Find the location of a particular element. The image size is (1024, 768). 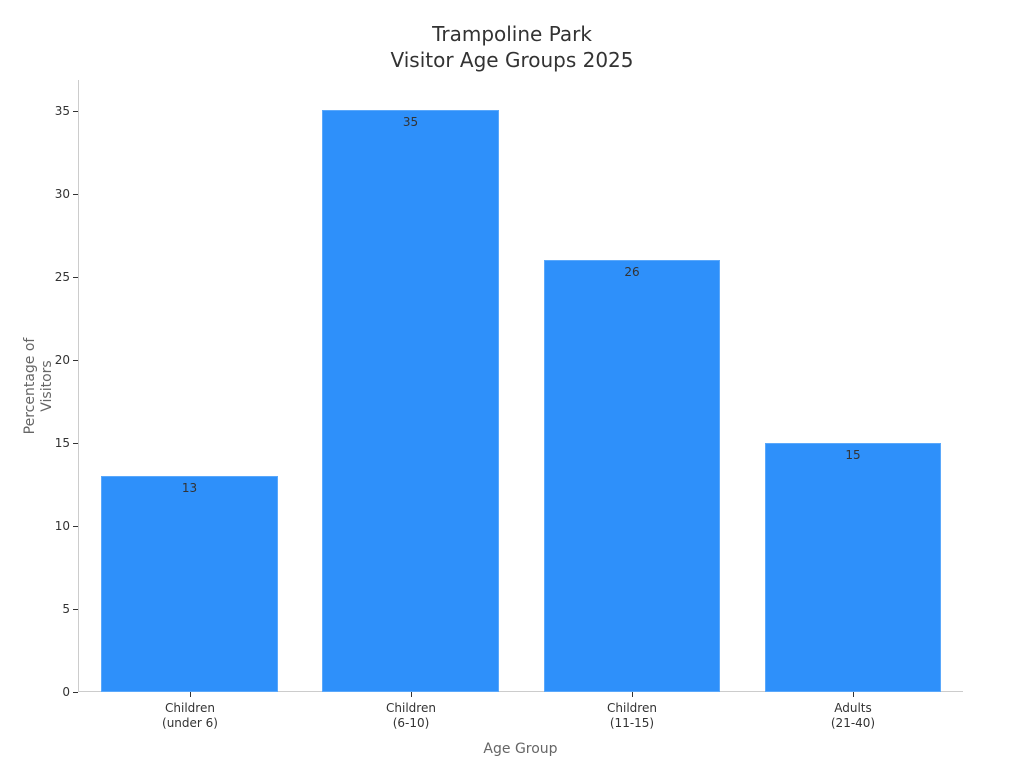

bar-children-under-6: 13 is located at coordinates (189, 584).